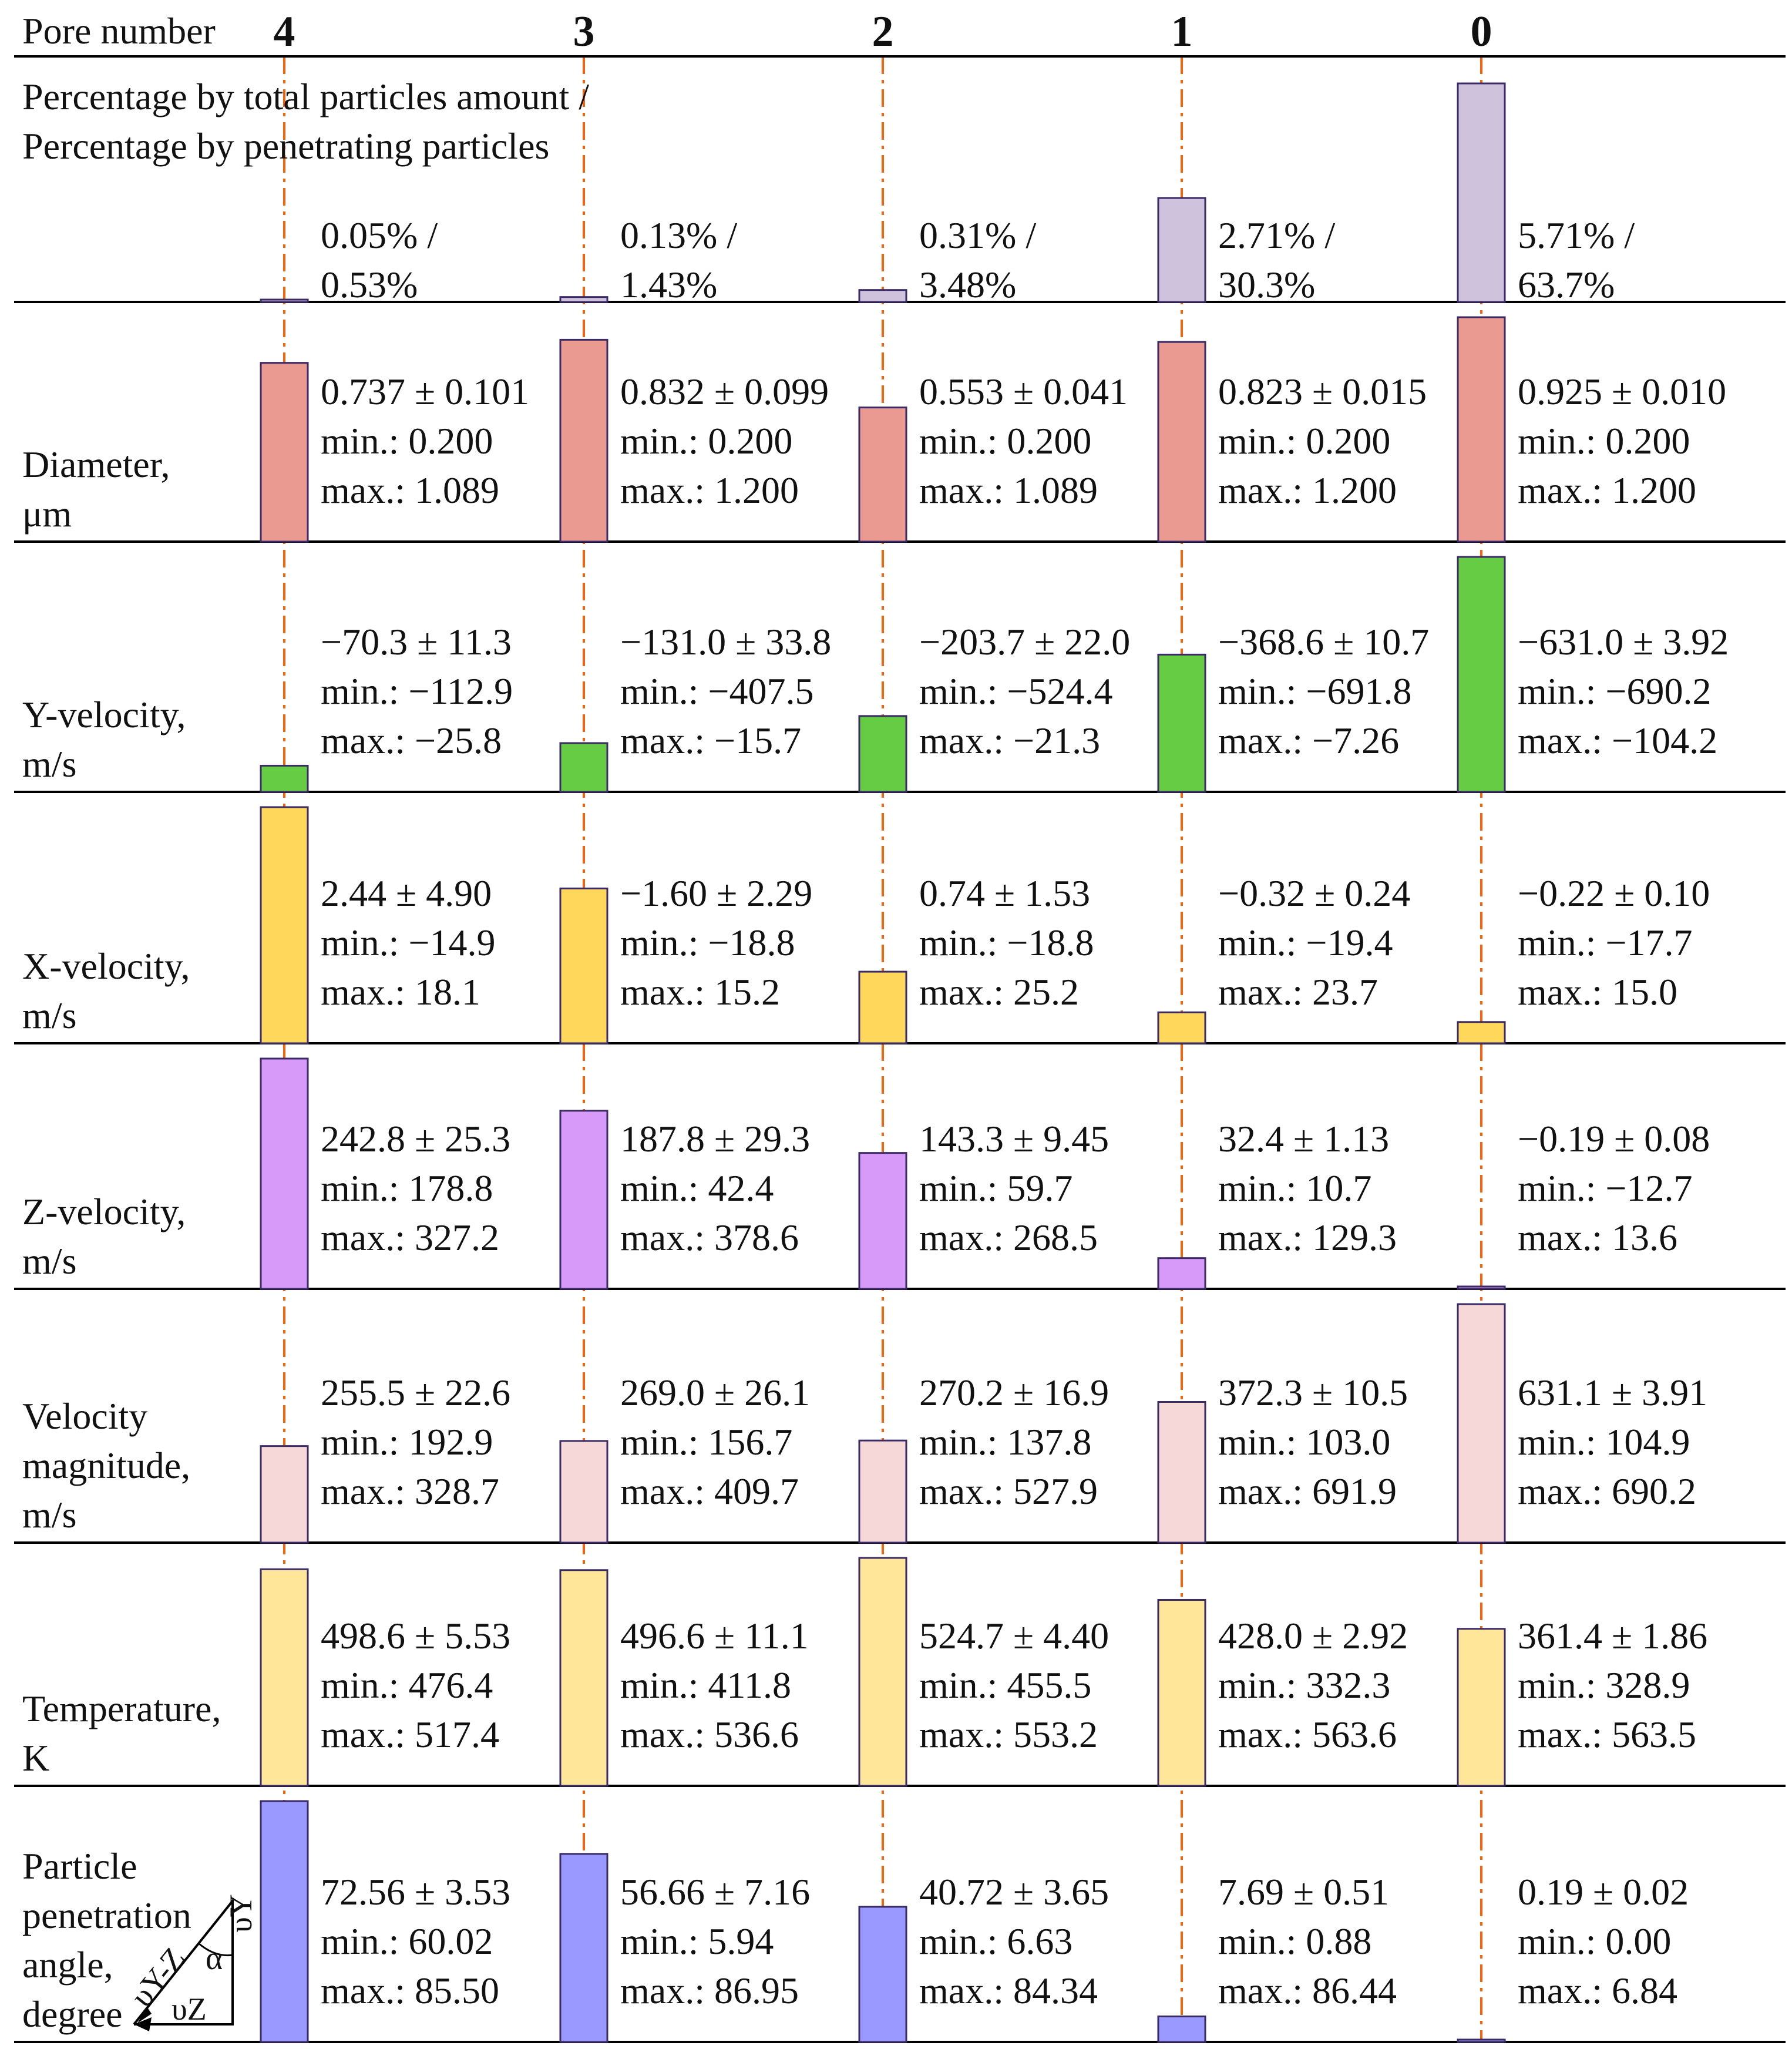 The image size is (1792, 2049). I want to click on data-label: −1.60 ± 2.29, so click(716, 893).